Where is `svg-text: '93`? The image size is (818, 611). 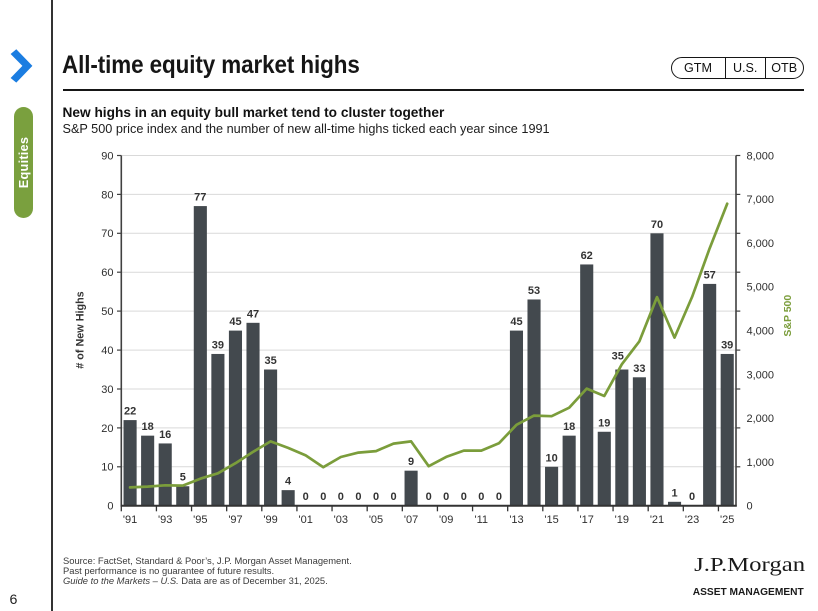
svg-text: '93 is located at coordinates (165, 520).